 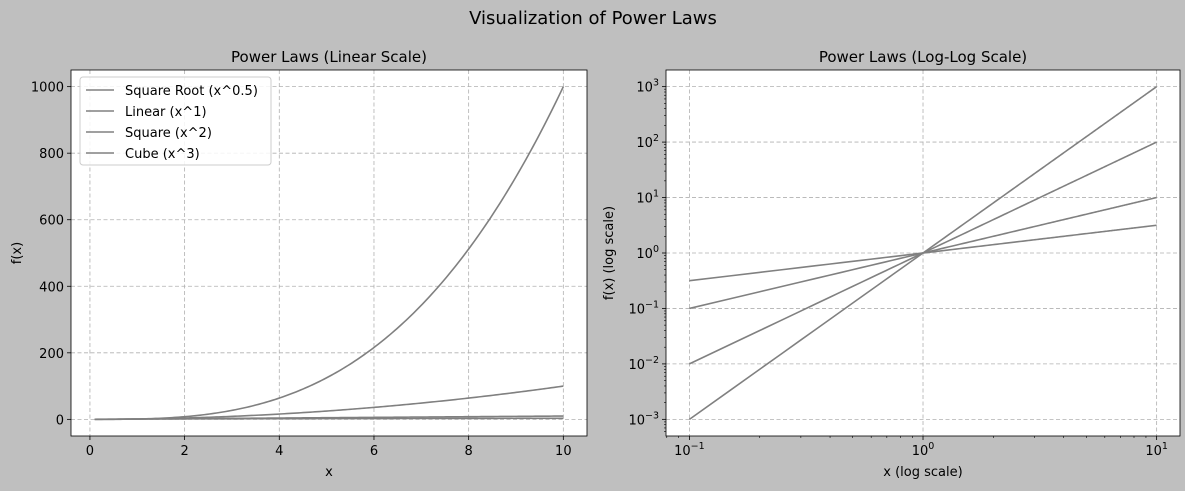 What do you see at coordinates (923, 450) in the screenshot?
I see `x-tick-label: 10⁰` at bounding box center [923, 450].